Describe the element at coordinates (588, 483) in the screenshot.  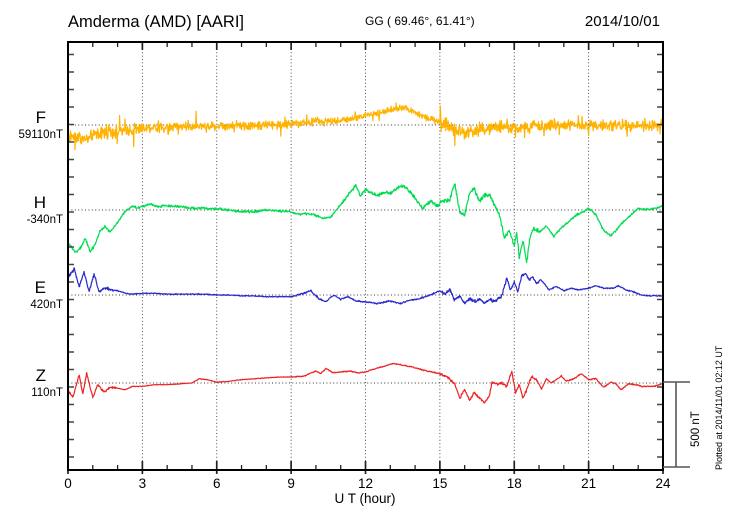
I see `x-tick-label: 21` at that location.